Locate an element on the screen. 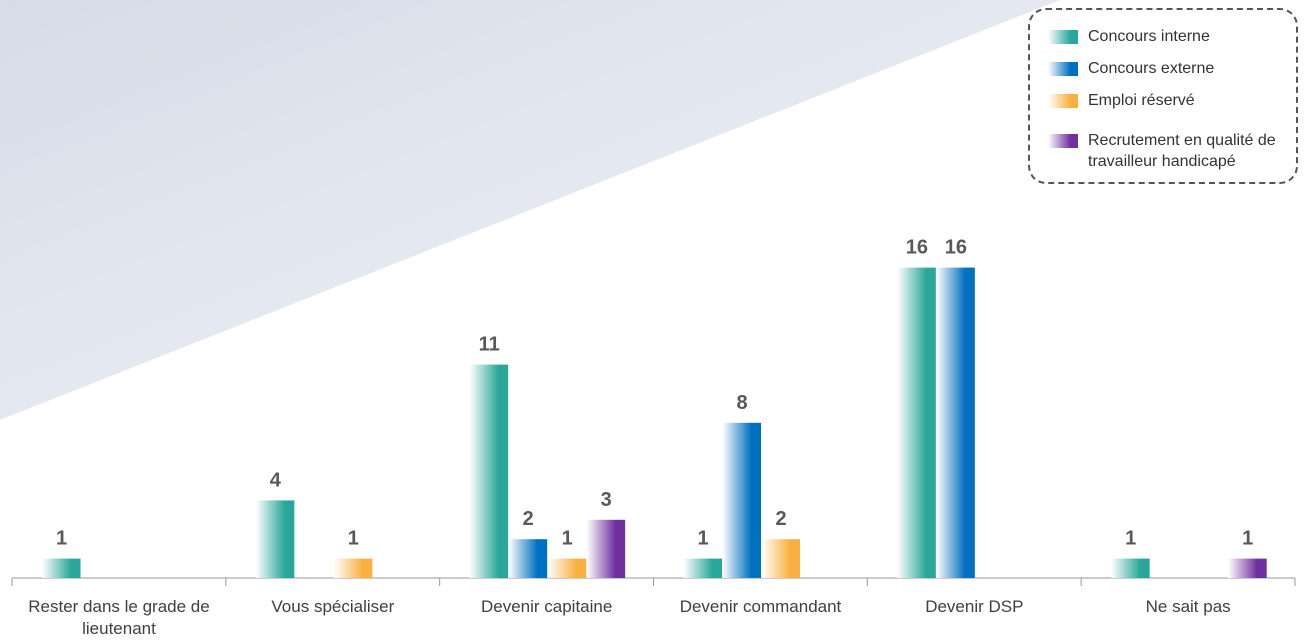 The image size is (1309, 641). legend-label: Emploi réservé is located at coordinates (1141, 100).